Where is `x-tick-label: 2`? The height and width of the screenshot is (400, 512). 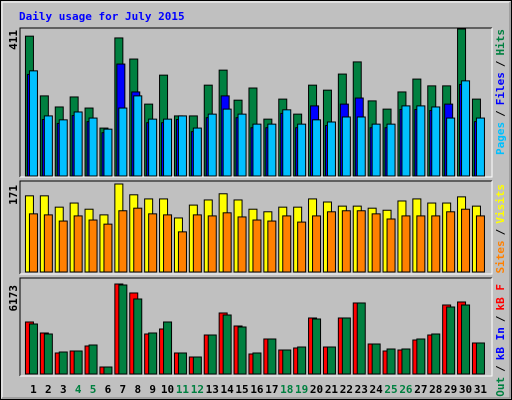 x-tick-label: 2 is located at coordinates (48, 389).